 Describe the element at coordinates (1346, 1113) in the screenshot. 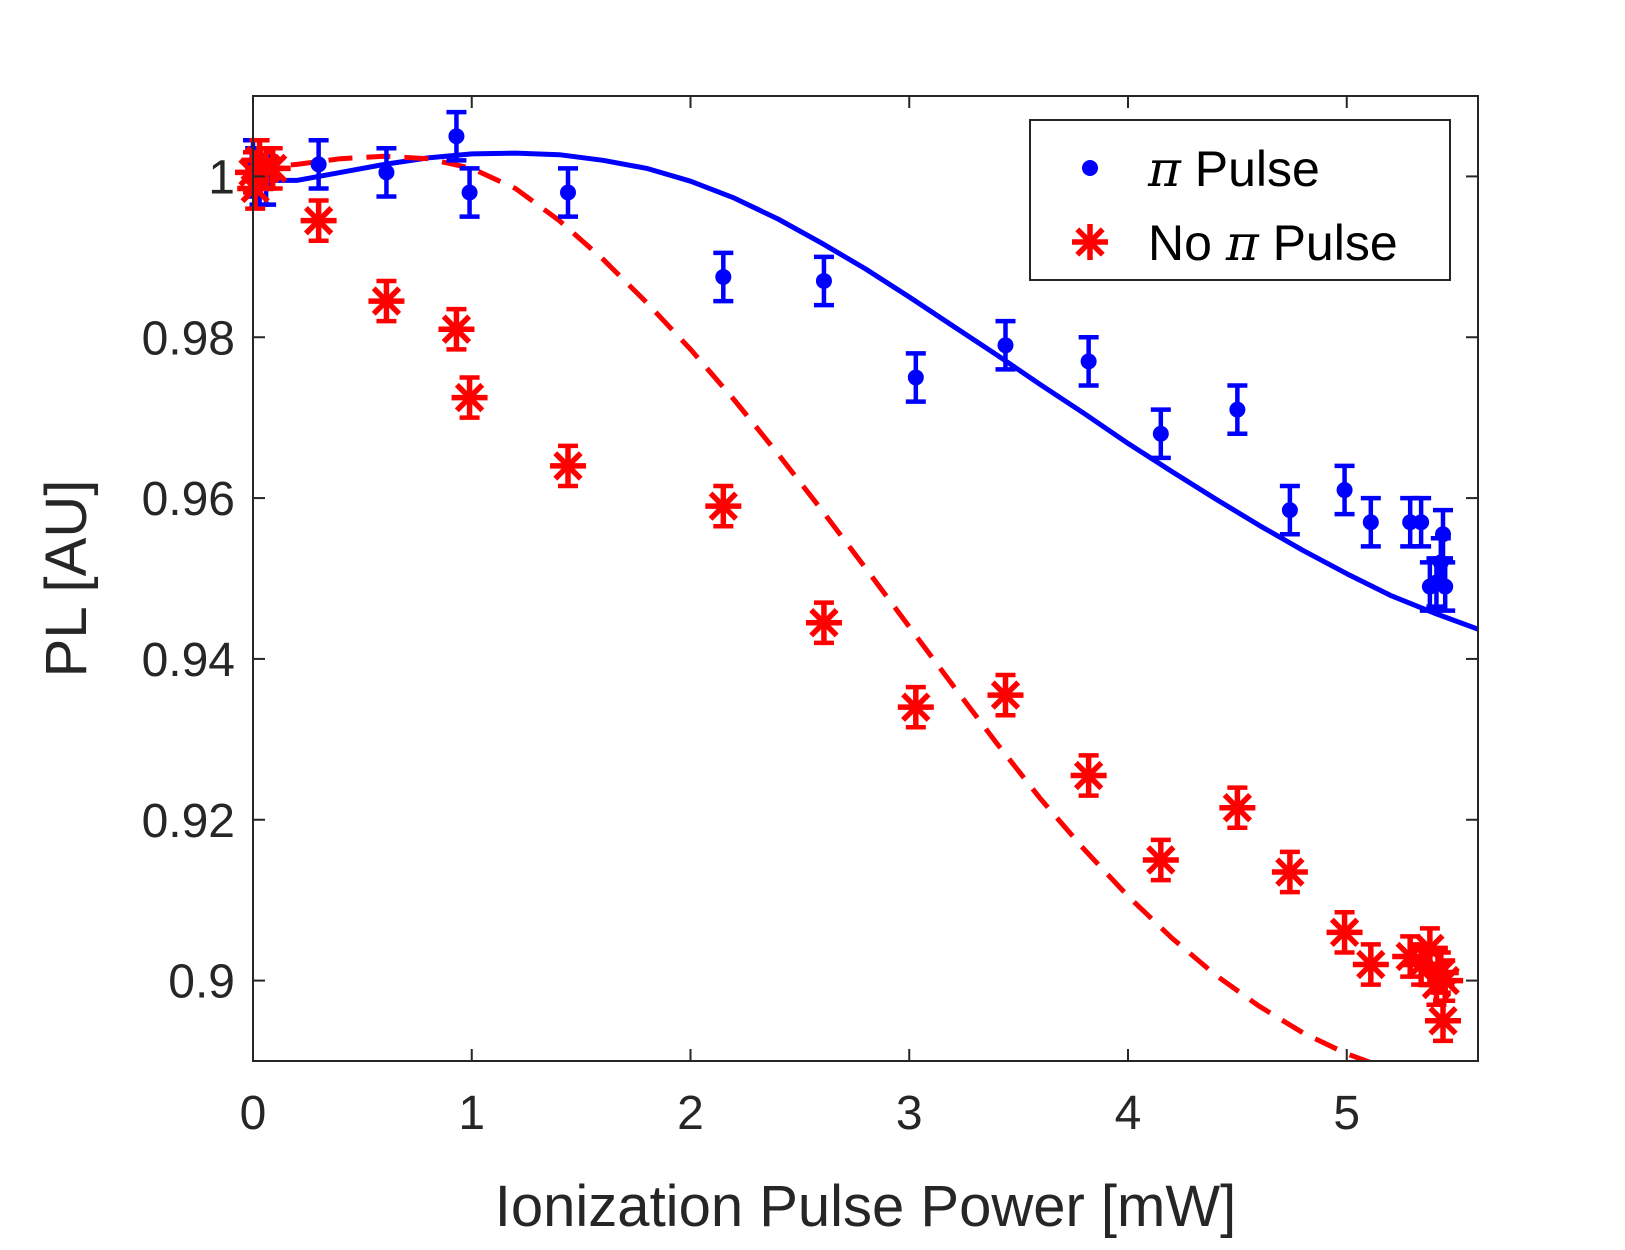

I see `x-tick-label: 5` at that location.